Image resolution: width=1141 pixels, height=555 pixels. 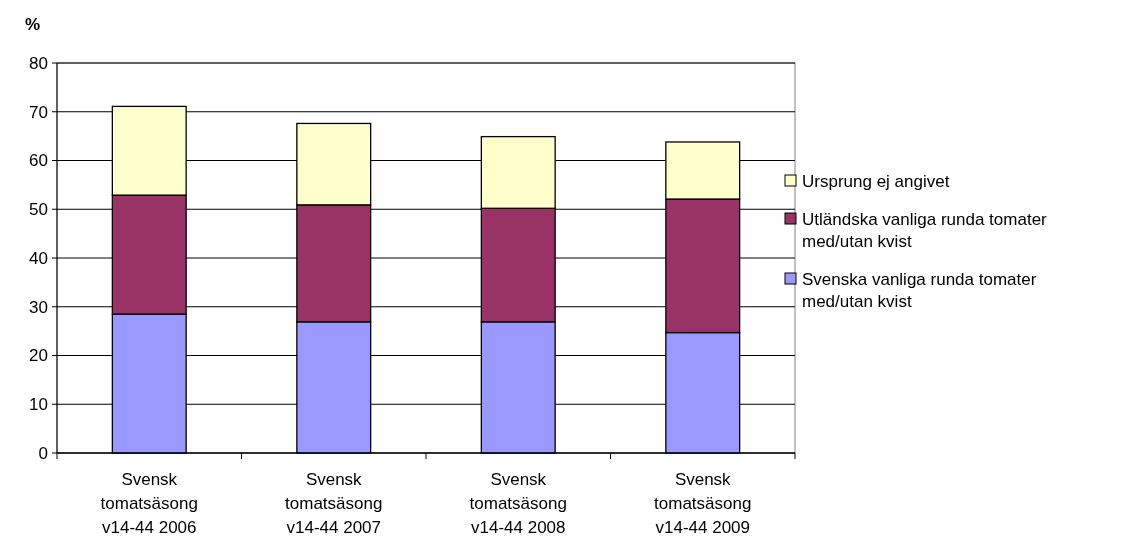 I want to click on x-tick-label: Svensk tomatsäsong v14-44 2006, so click(x=149, y=503).